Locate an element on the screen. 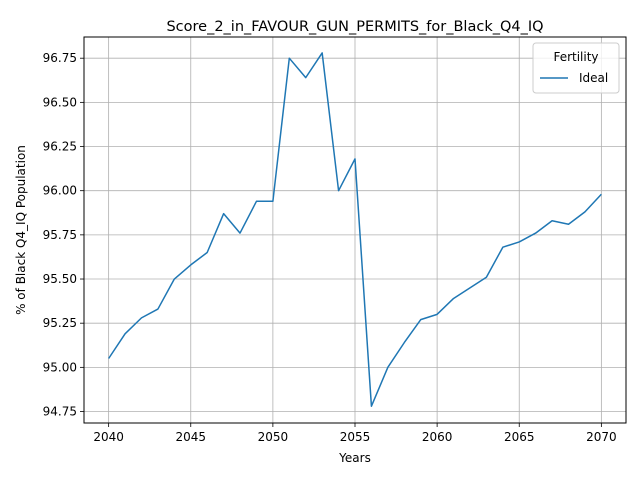 This screenshot has width=640, height=484. legend: Fertility Ideal is located at coordinates (576, 68).